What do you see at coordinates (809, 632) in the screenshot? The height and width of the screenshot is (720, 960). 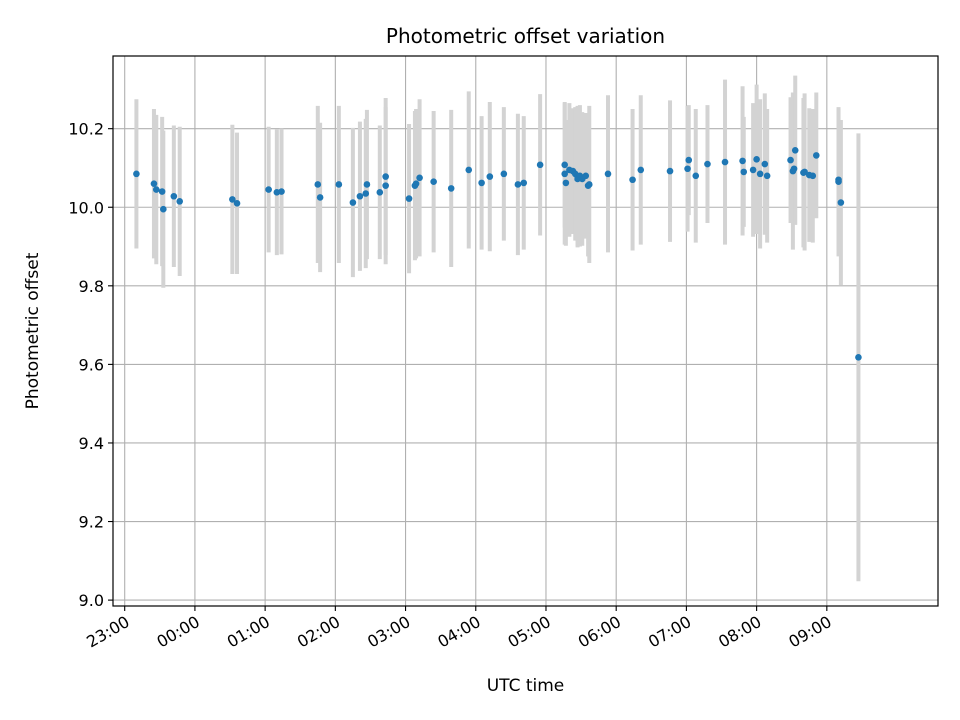 I see `x-tick-label: 09:00` at bounding box center [809, 632].